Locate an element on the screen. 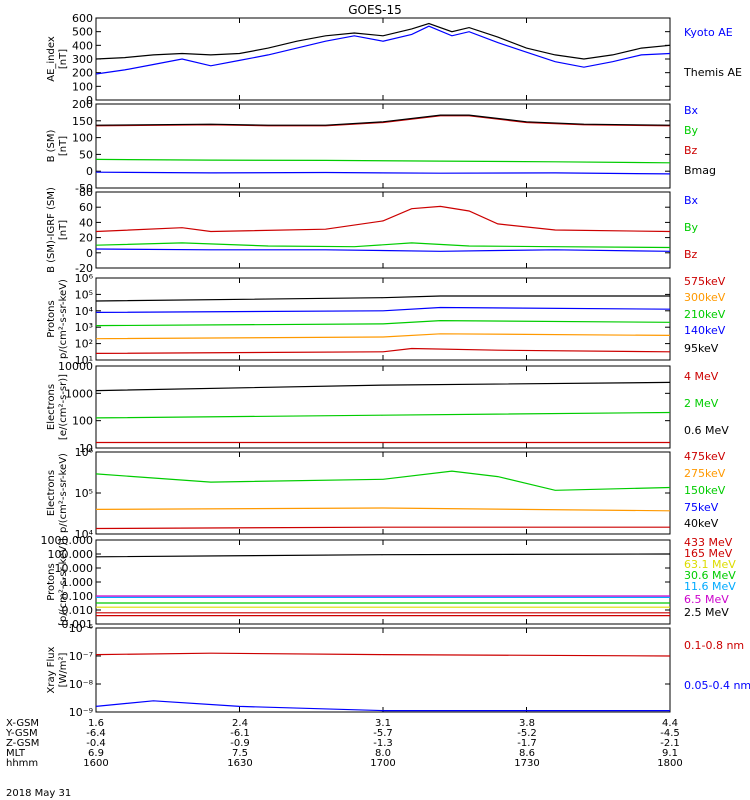  legend-label: 75keV is located at coordinates (701, 507).